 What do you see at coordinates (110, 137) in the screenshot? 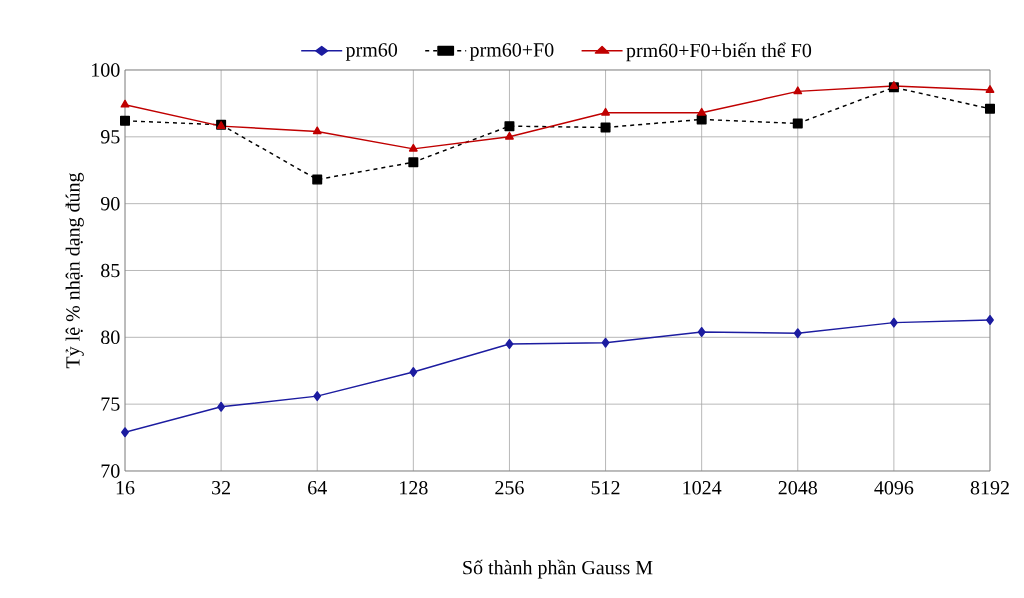
I see `y-tick-label: 95` at bounding box center [110, 137].